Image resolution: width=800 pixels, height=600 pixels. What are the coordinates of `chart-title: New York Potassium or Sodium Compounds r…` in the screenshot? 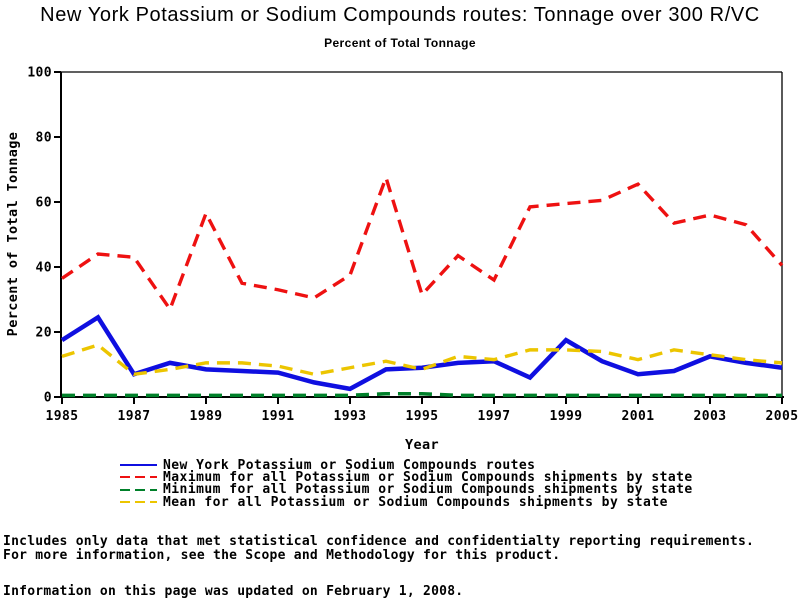 It's located at (400, 15).